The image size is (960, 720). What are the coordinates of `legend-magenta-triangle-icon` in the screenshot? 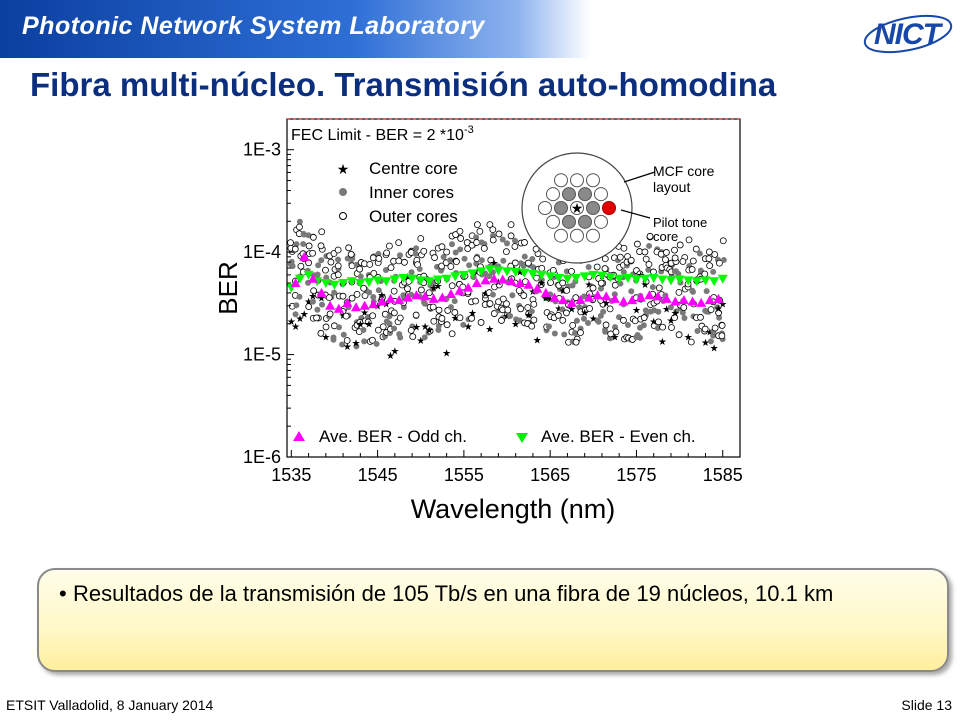 It's located at (299, 436).